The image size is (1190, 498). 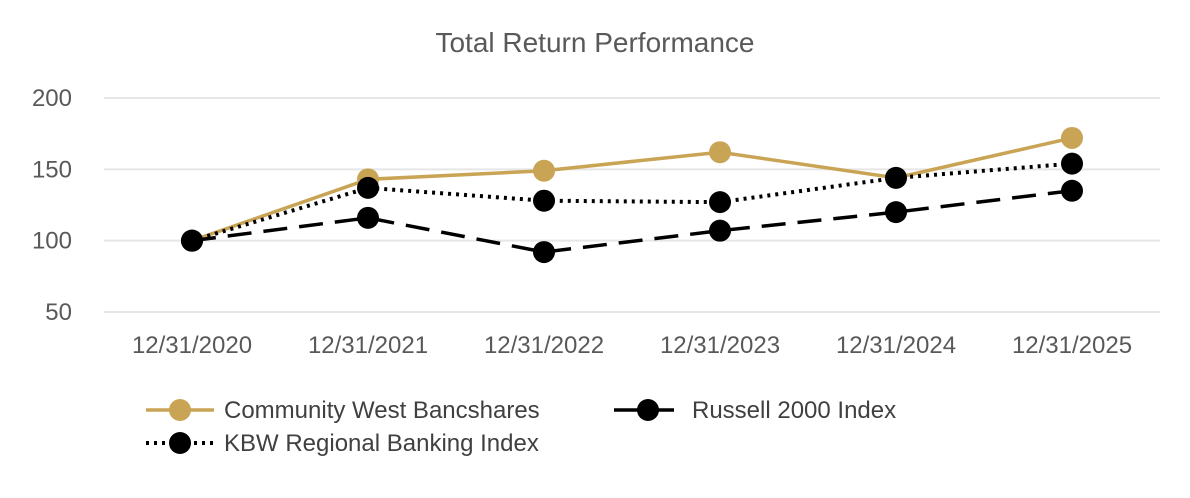 What do you see at coordinates (720, 345) in the screenshot?
I see `x-tick-label: 12/31/2023` at bounding box center [720, 345].